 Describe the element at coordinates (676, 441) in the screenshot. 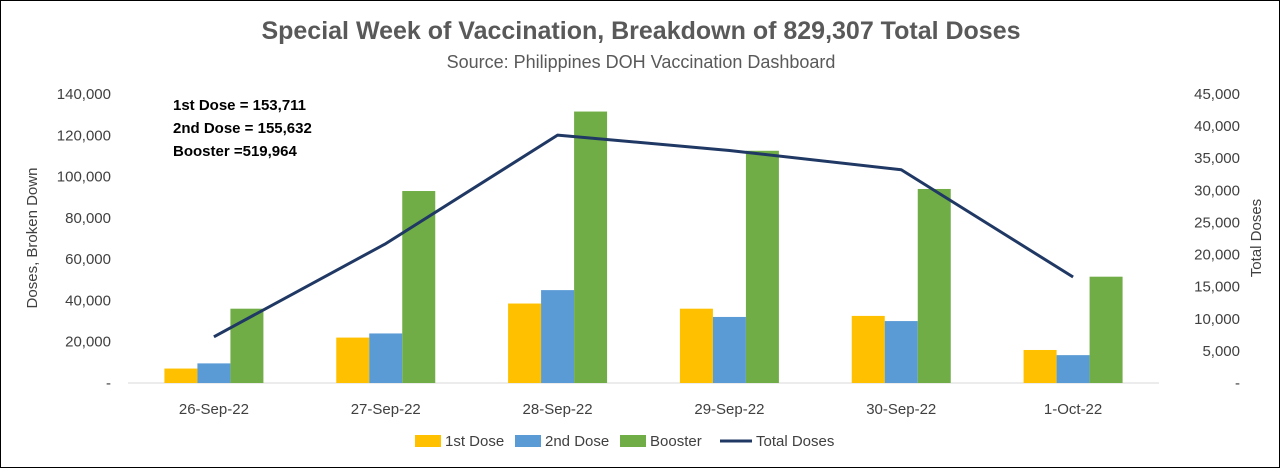

I see `legend-label-booster: Booster` at that location.